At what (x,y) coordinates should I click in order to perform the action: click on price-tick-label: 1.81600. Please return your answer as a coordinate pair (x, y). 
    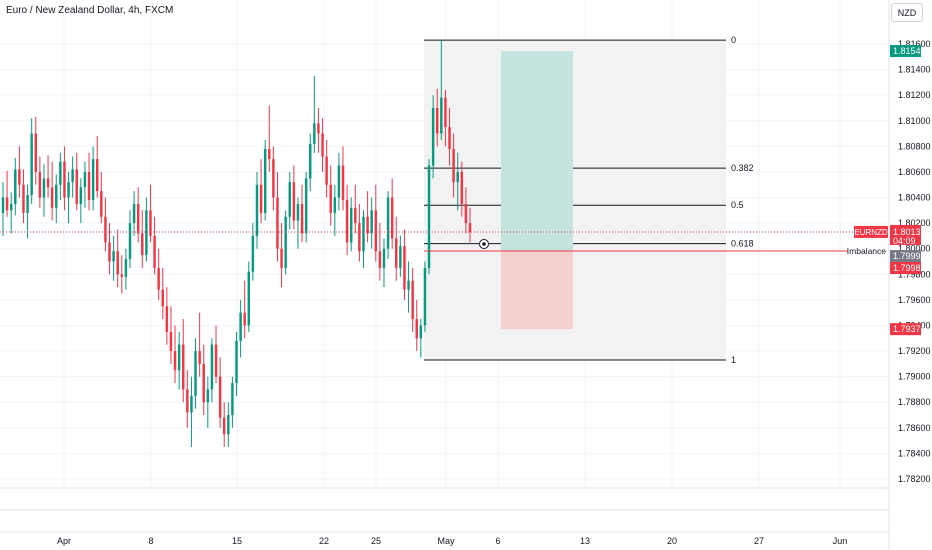
    Looking at the image, I should click on (914, 44).